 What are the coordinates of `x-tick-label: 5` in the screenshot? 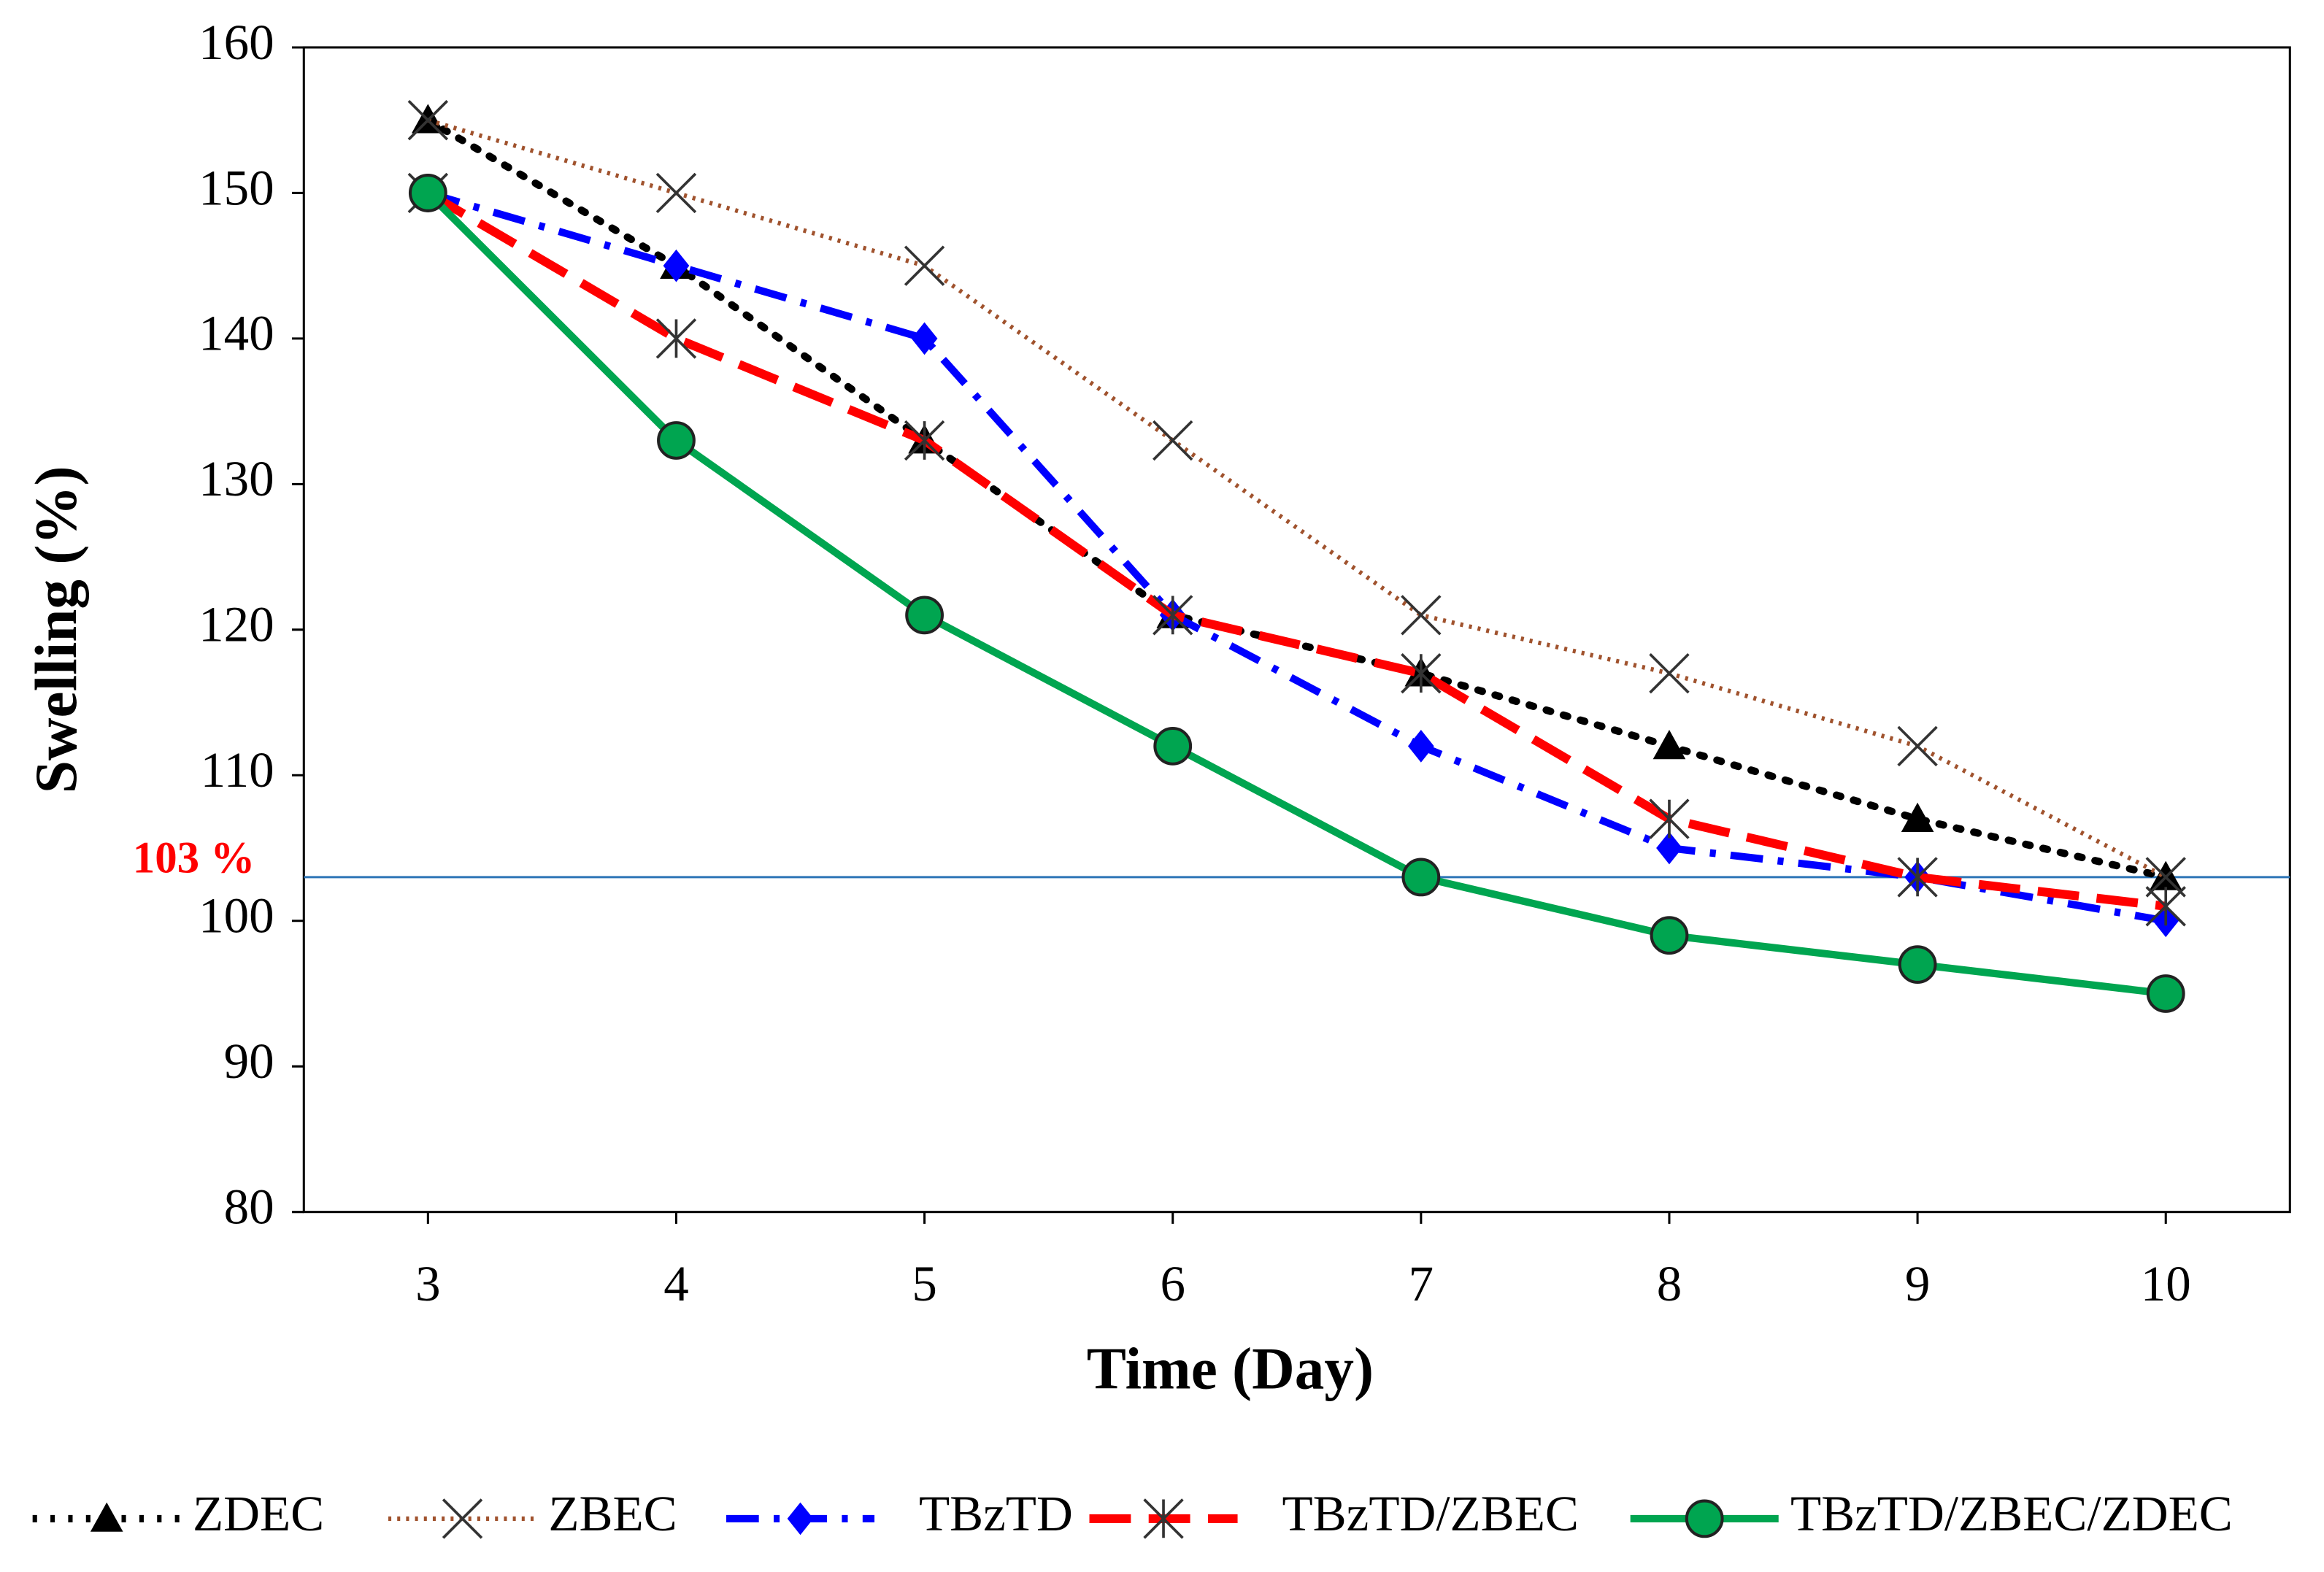 It's located at (924, 1283).